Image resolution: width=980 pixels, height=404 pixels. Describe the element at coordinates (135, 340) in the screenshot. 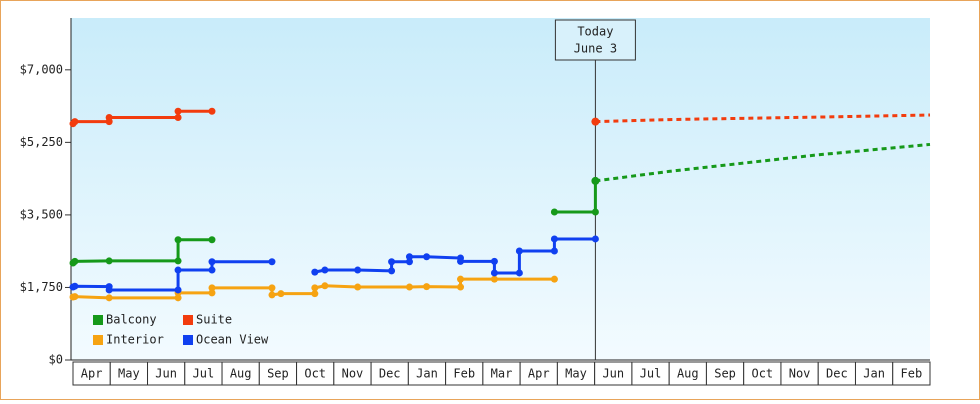

I see `legend-label: Interior` at that location.